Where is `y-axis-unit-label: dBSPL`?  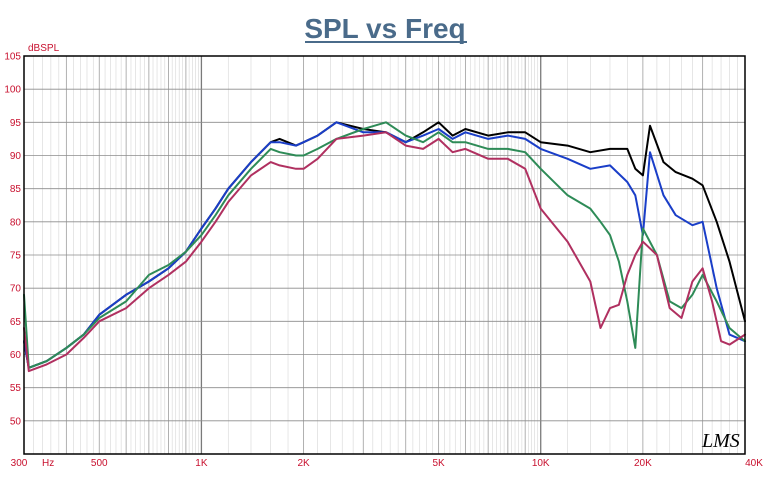
y-axis-unit-label: dBSPL is located at coordinates (44, 48).